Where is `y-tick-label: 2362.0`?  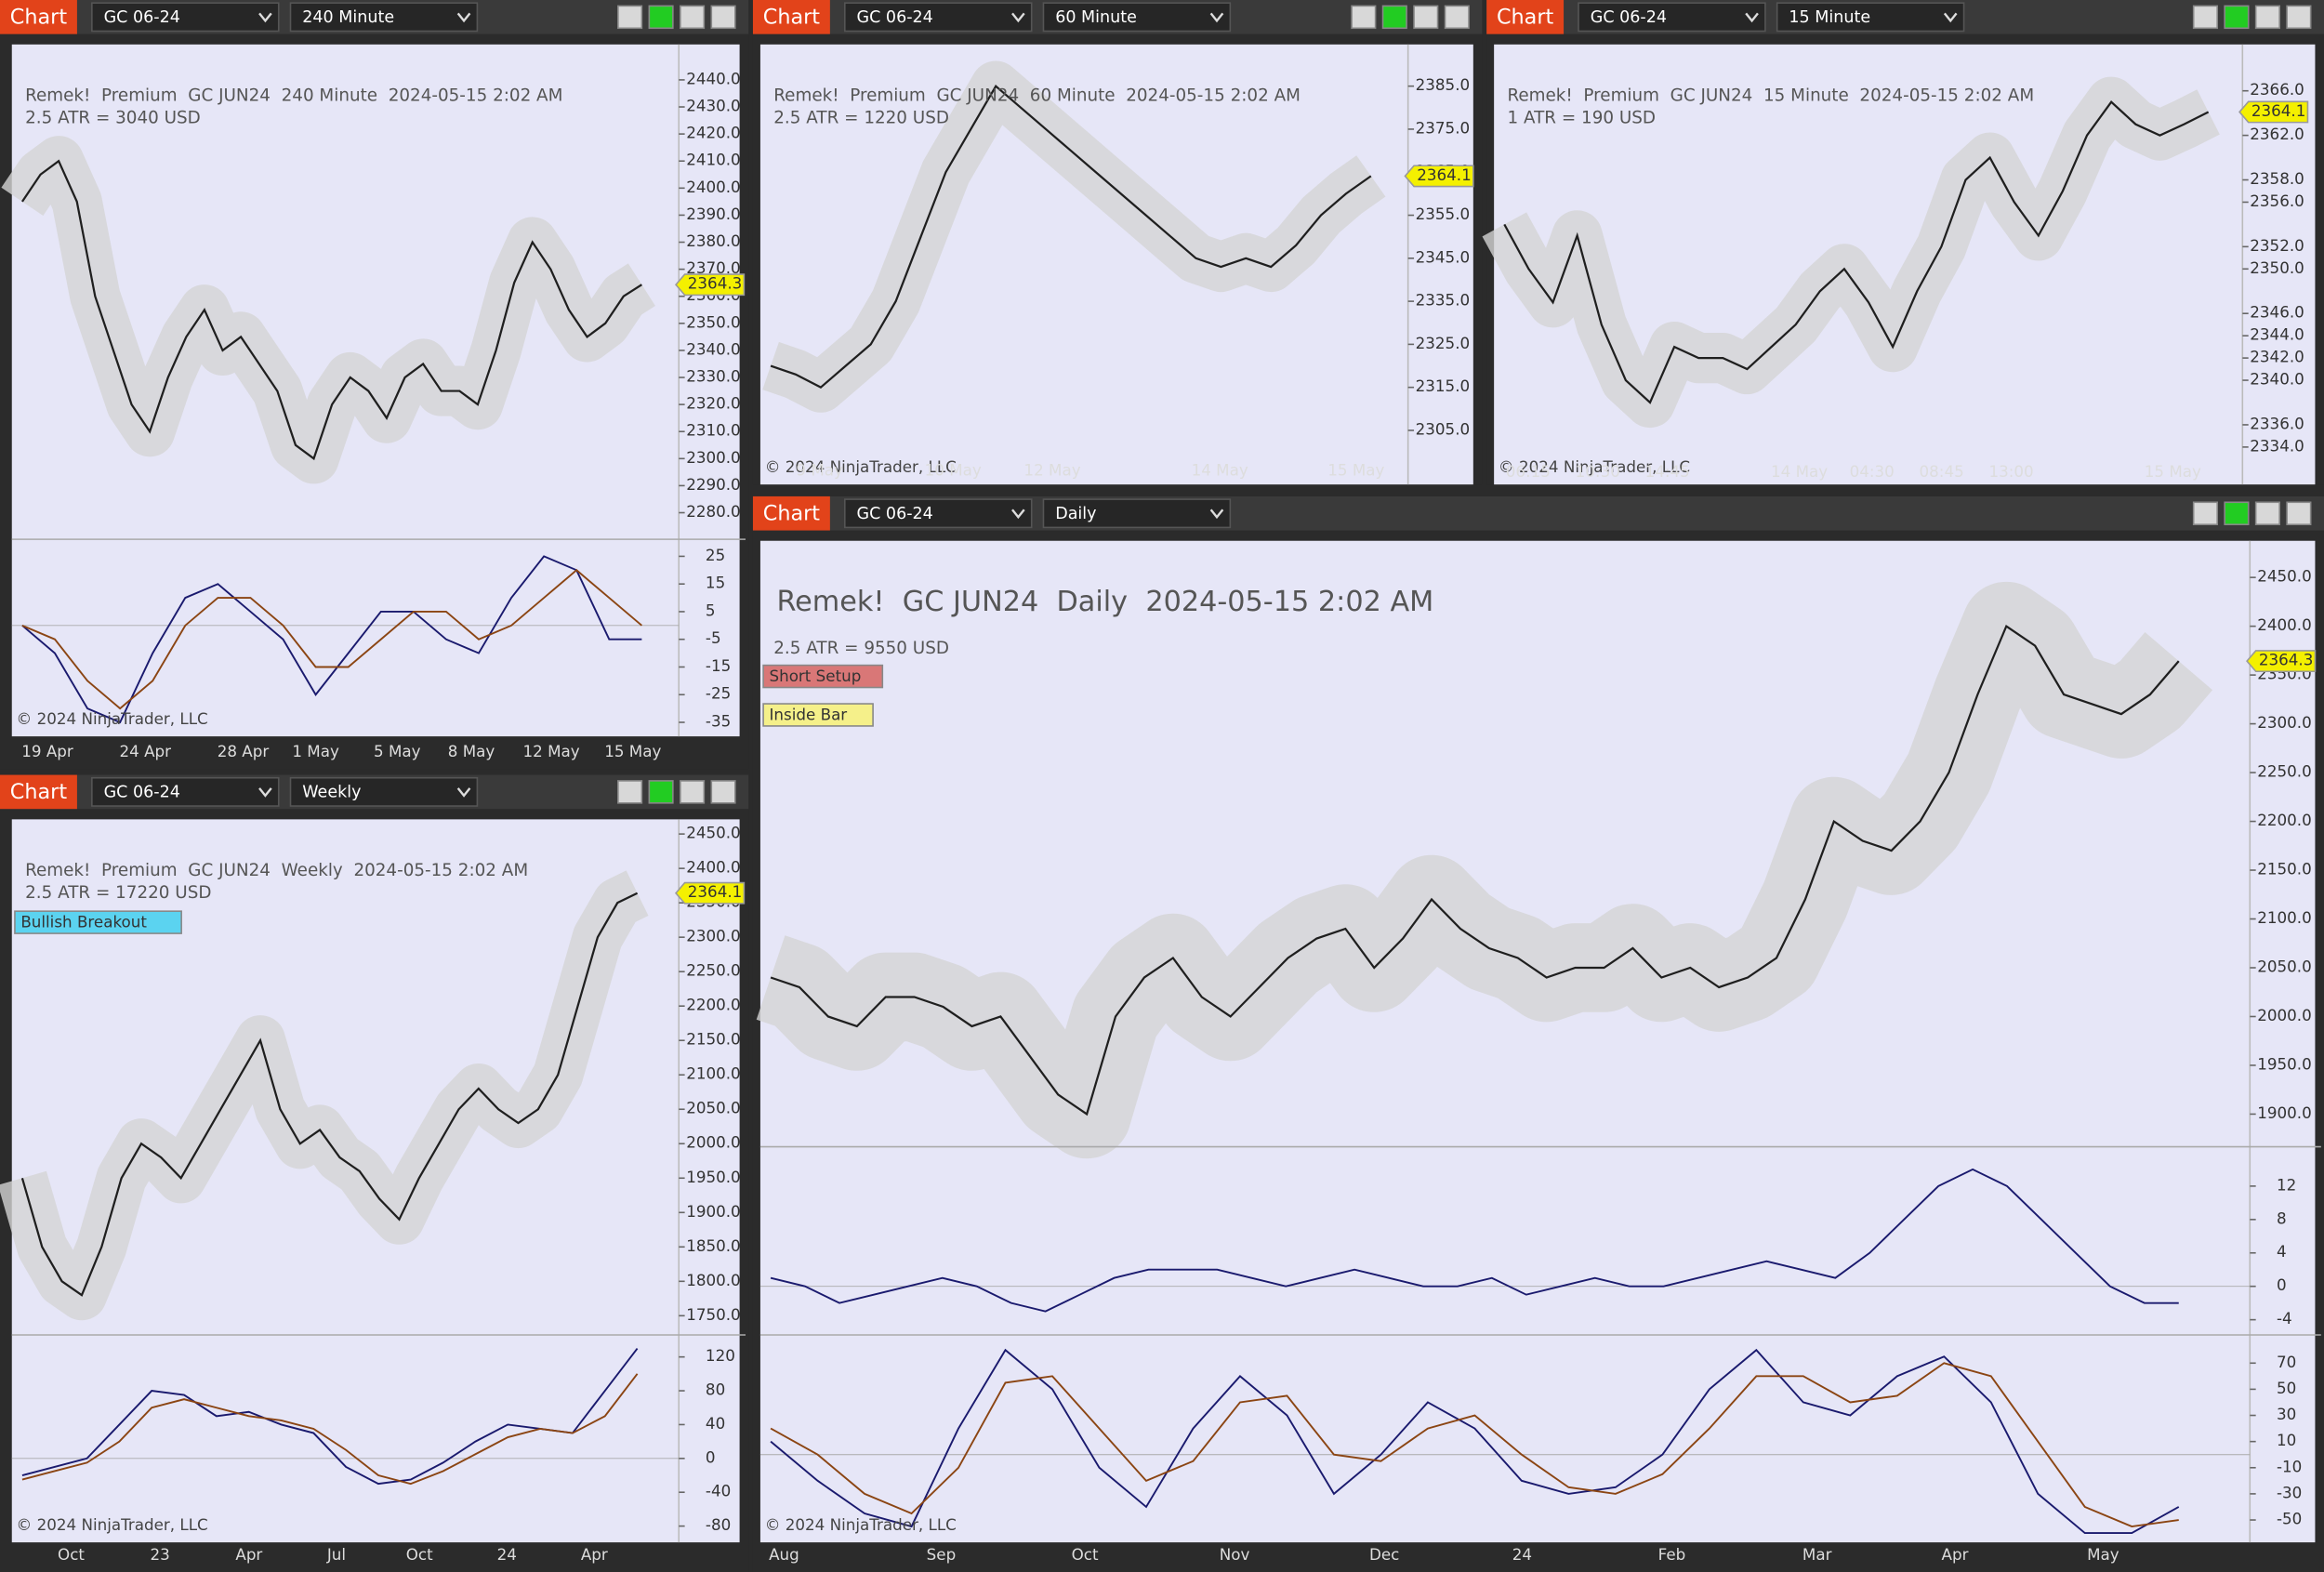 y-tick-label: 2362.0 is located at coordinates (2277, 134).